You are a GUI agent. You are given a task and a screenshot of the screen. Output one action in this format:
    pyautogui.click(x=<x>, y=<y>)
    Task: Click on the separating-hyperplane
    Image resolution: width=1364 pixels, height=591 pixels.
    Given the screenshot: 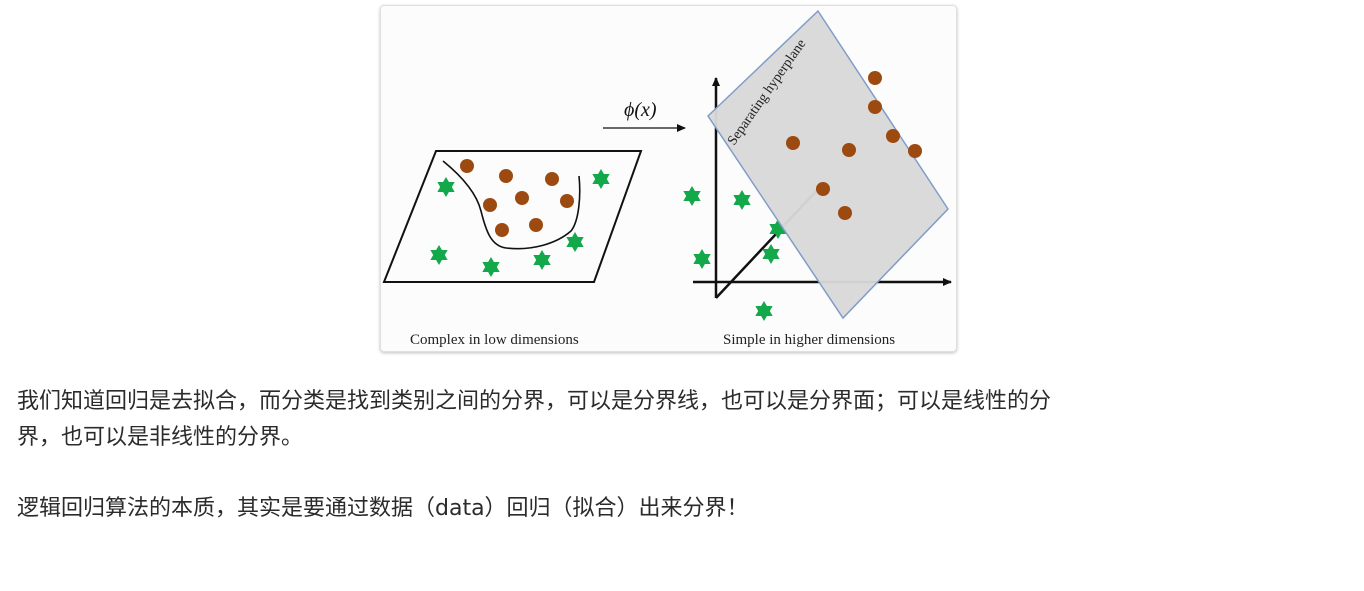 What is the action you would take?
    pyautogui.click(x=828, y=164)
    